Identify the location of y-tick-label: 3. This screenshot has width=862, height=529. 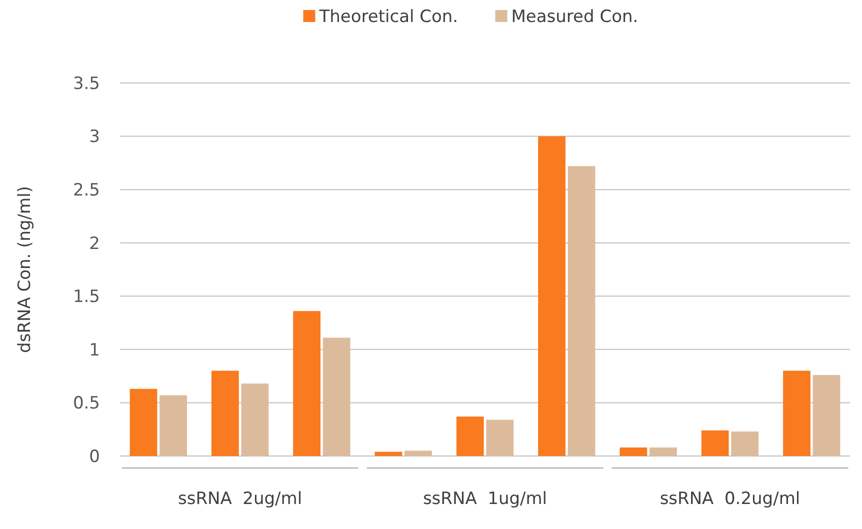
(94, 137).